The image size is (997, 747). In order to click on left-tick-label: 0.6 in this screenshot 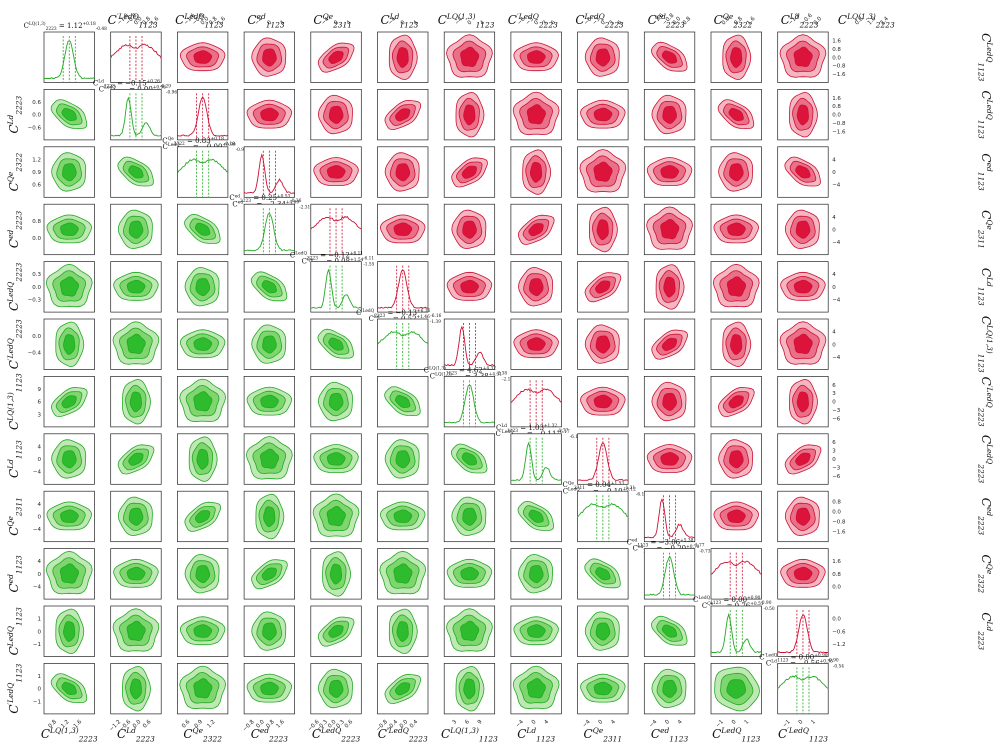, I will do `click(36, 103)`.